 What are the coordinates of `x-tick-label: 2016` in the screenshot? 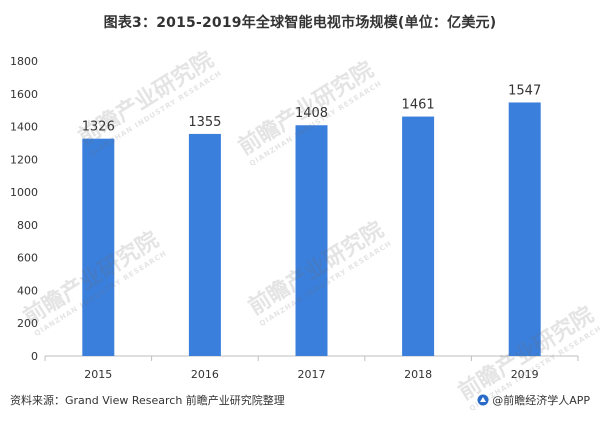 It's located at (205, 374).